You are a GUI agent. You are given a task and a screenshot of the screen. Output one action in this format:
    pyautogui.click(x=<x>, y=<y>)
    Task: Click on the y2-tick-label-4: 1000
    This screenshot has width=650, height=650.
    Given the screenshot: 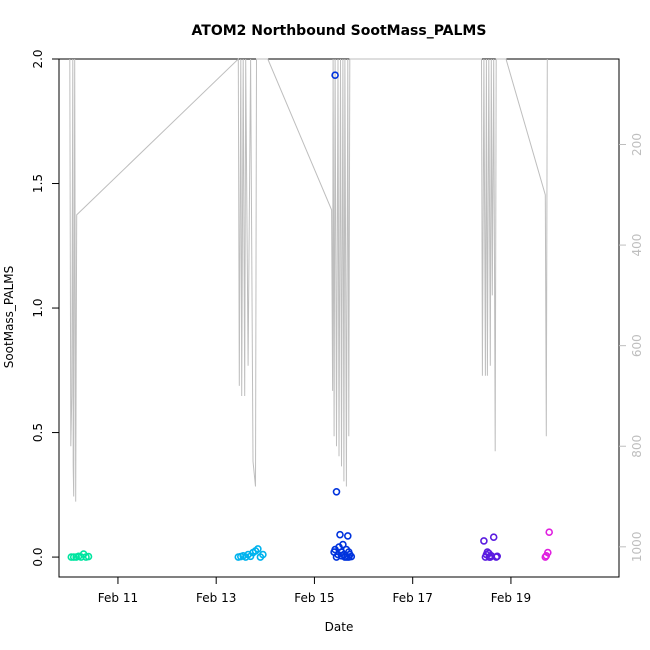 What is the action you would take?
    pyautogui.click(x=637, y=547)
    